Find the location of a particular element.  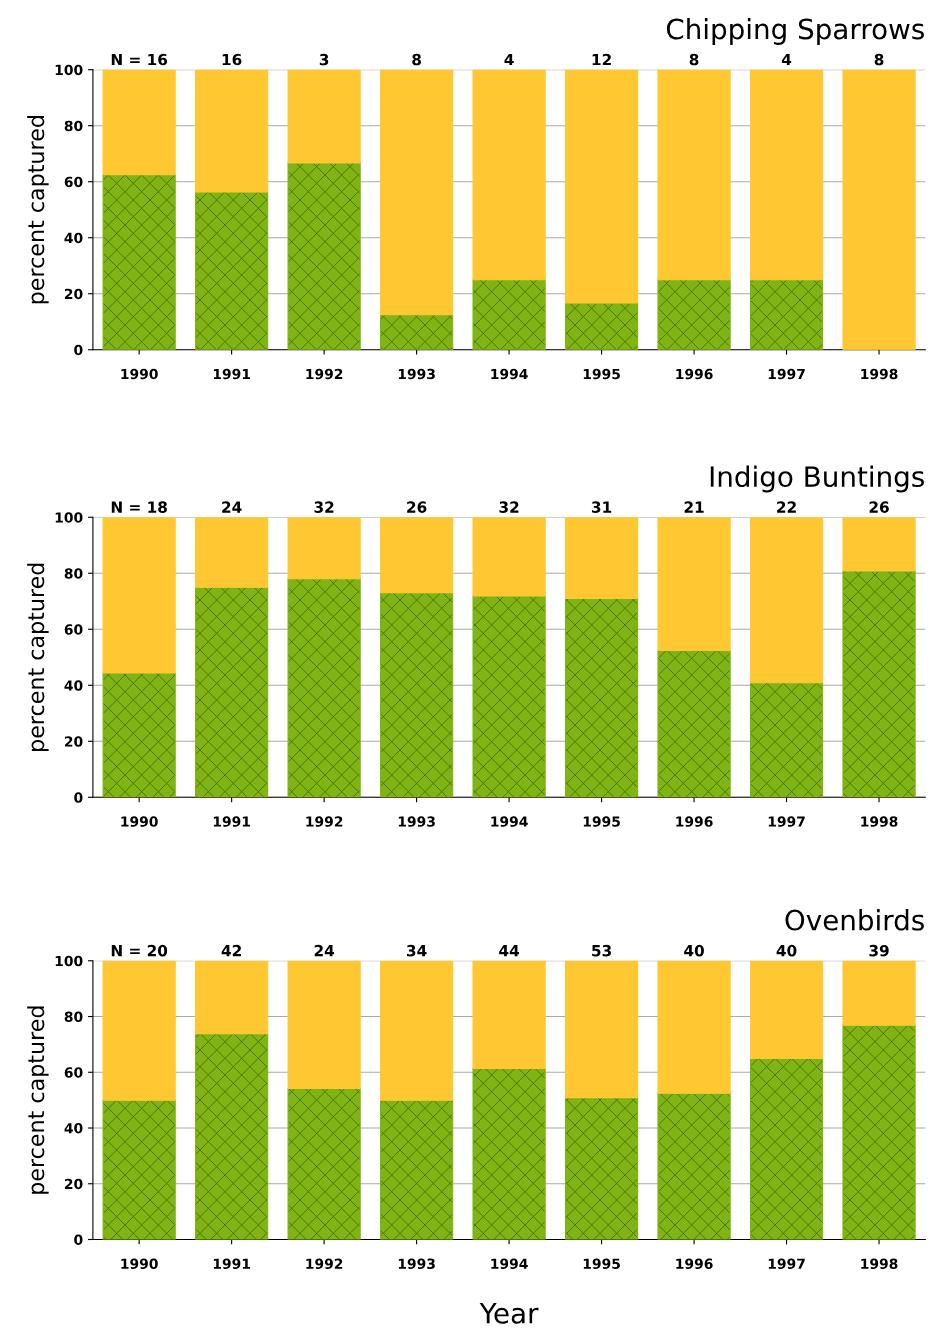

annotation: 39 is located at coordinates (879, 950).